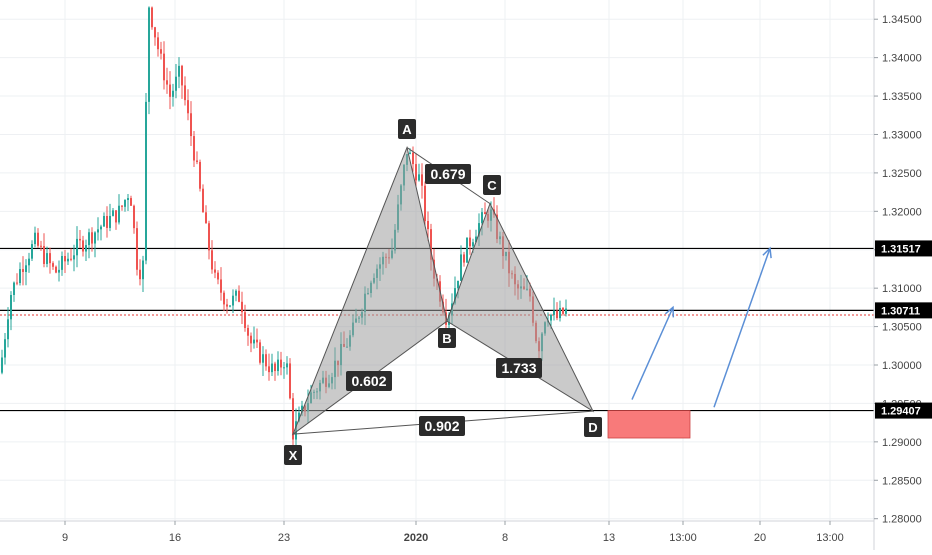 This screenshot has width=932, height=555. I want to click on level-price-tag-label: 1.30711, so click(900, 311).